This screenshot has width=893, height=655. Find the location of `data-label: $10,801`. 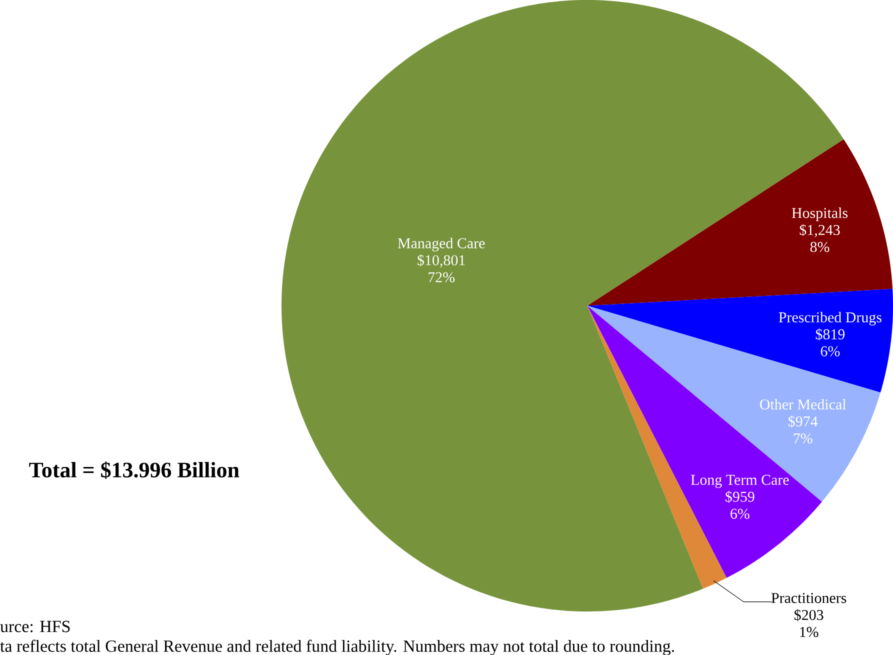

data-label: $10,801 is located at coordinates (441, 261).